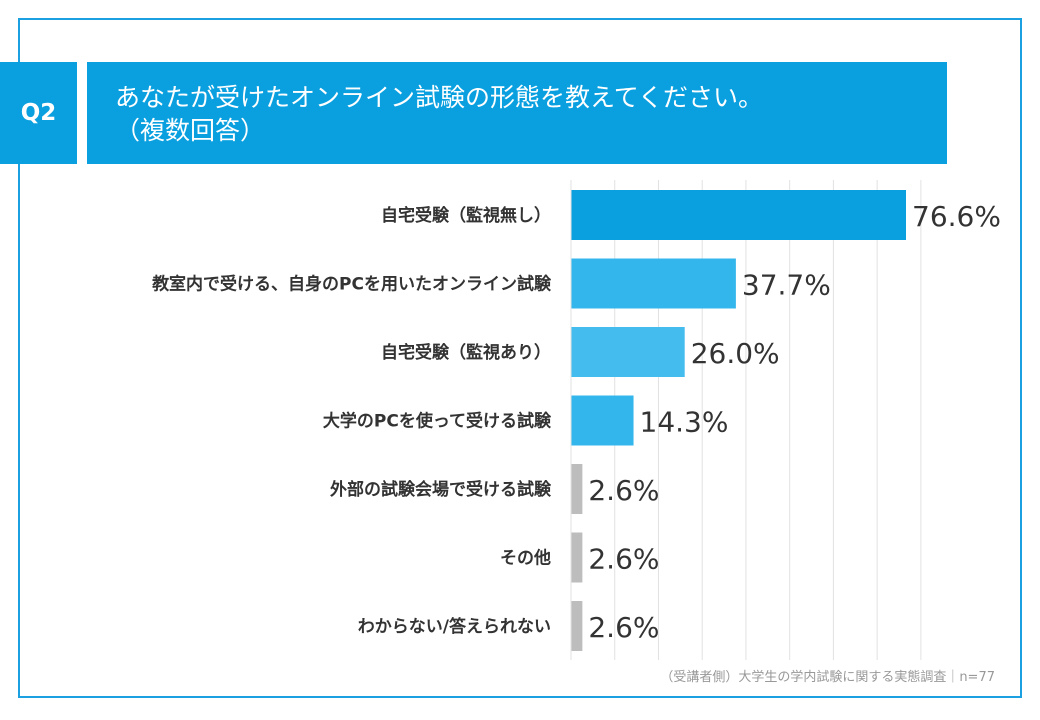  Describe the element at coordinates (437, 421) in the screenshot. I see `category-label: 大学のPCを使って受ける試験` at that location.